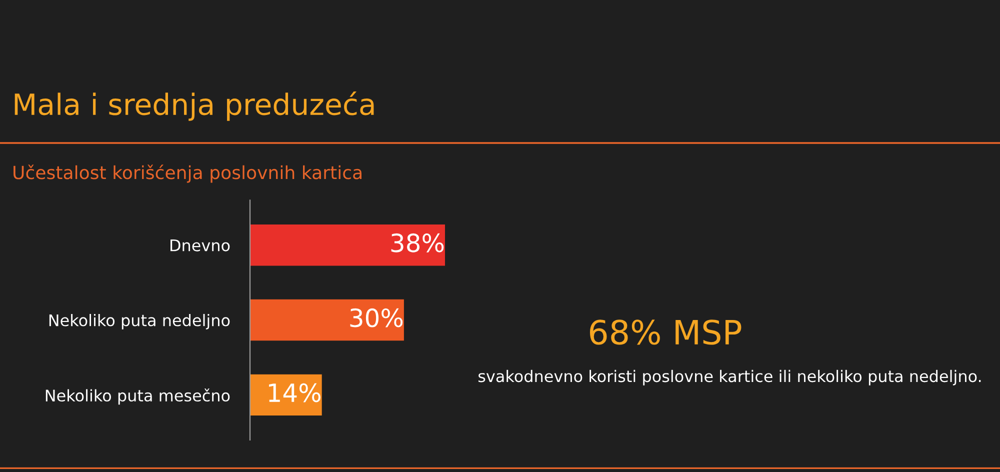 The image size is (1000, 472). What do you see at coordinates (666, 332) in the screenshot?
I see `text: 68% MSP` at bounding box center [666, 332].